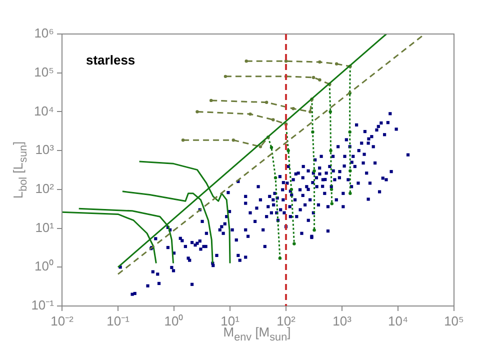  I want to click on x-tick-label: 10³, so click(342, 320).